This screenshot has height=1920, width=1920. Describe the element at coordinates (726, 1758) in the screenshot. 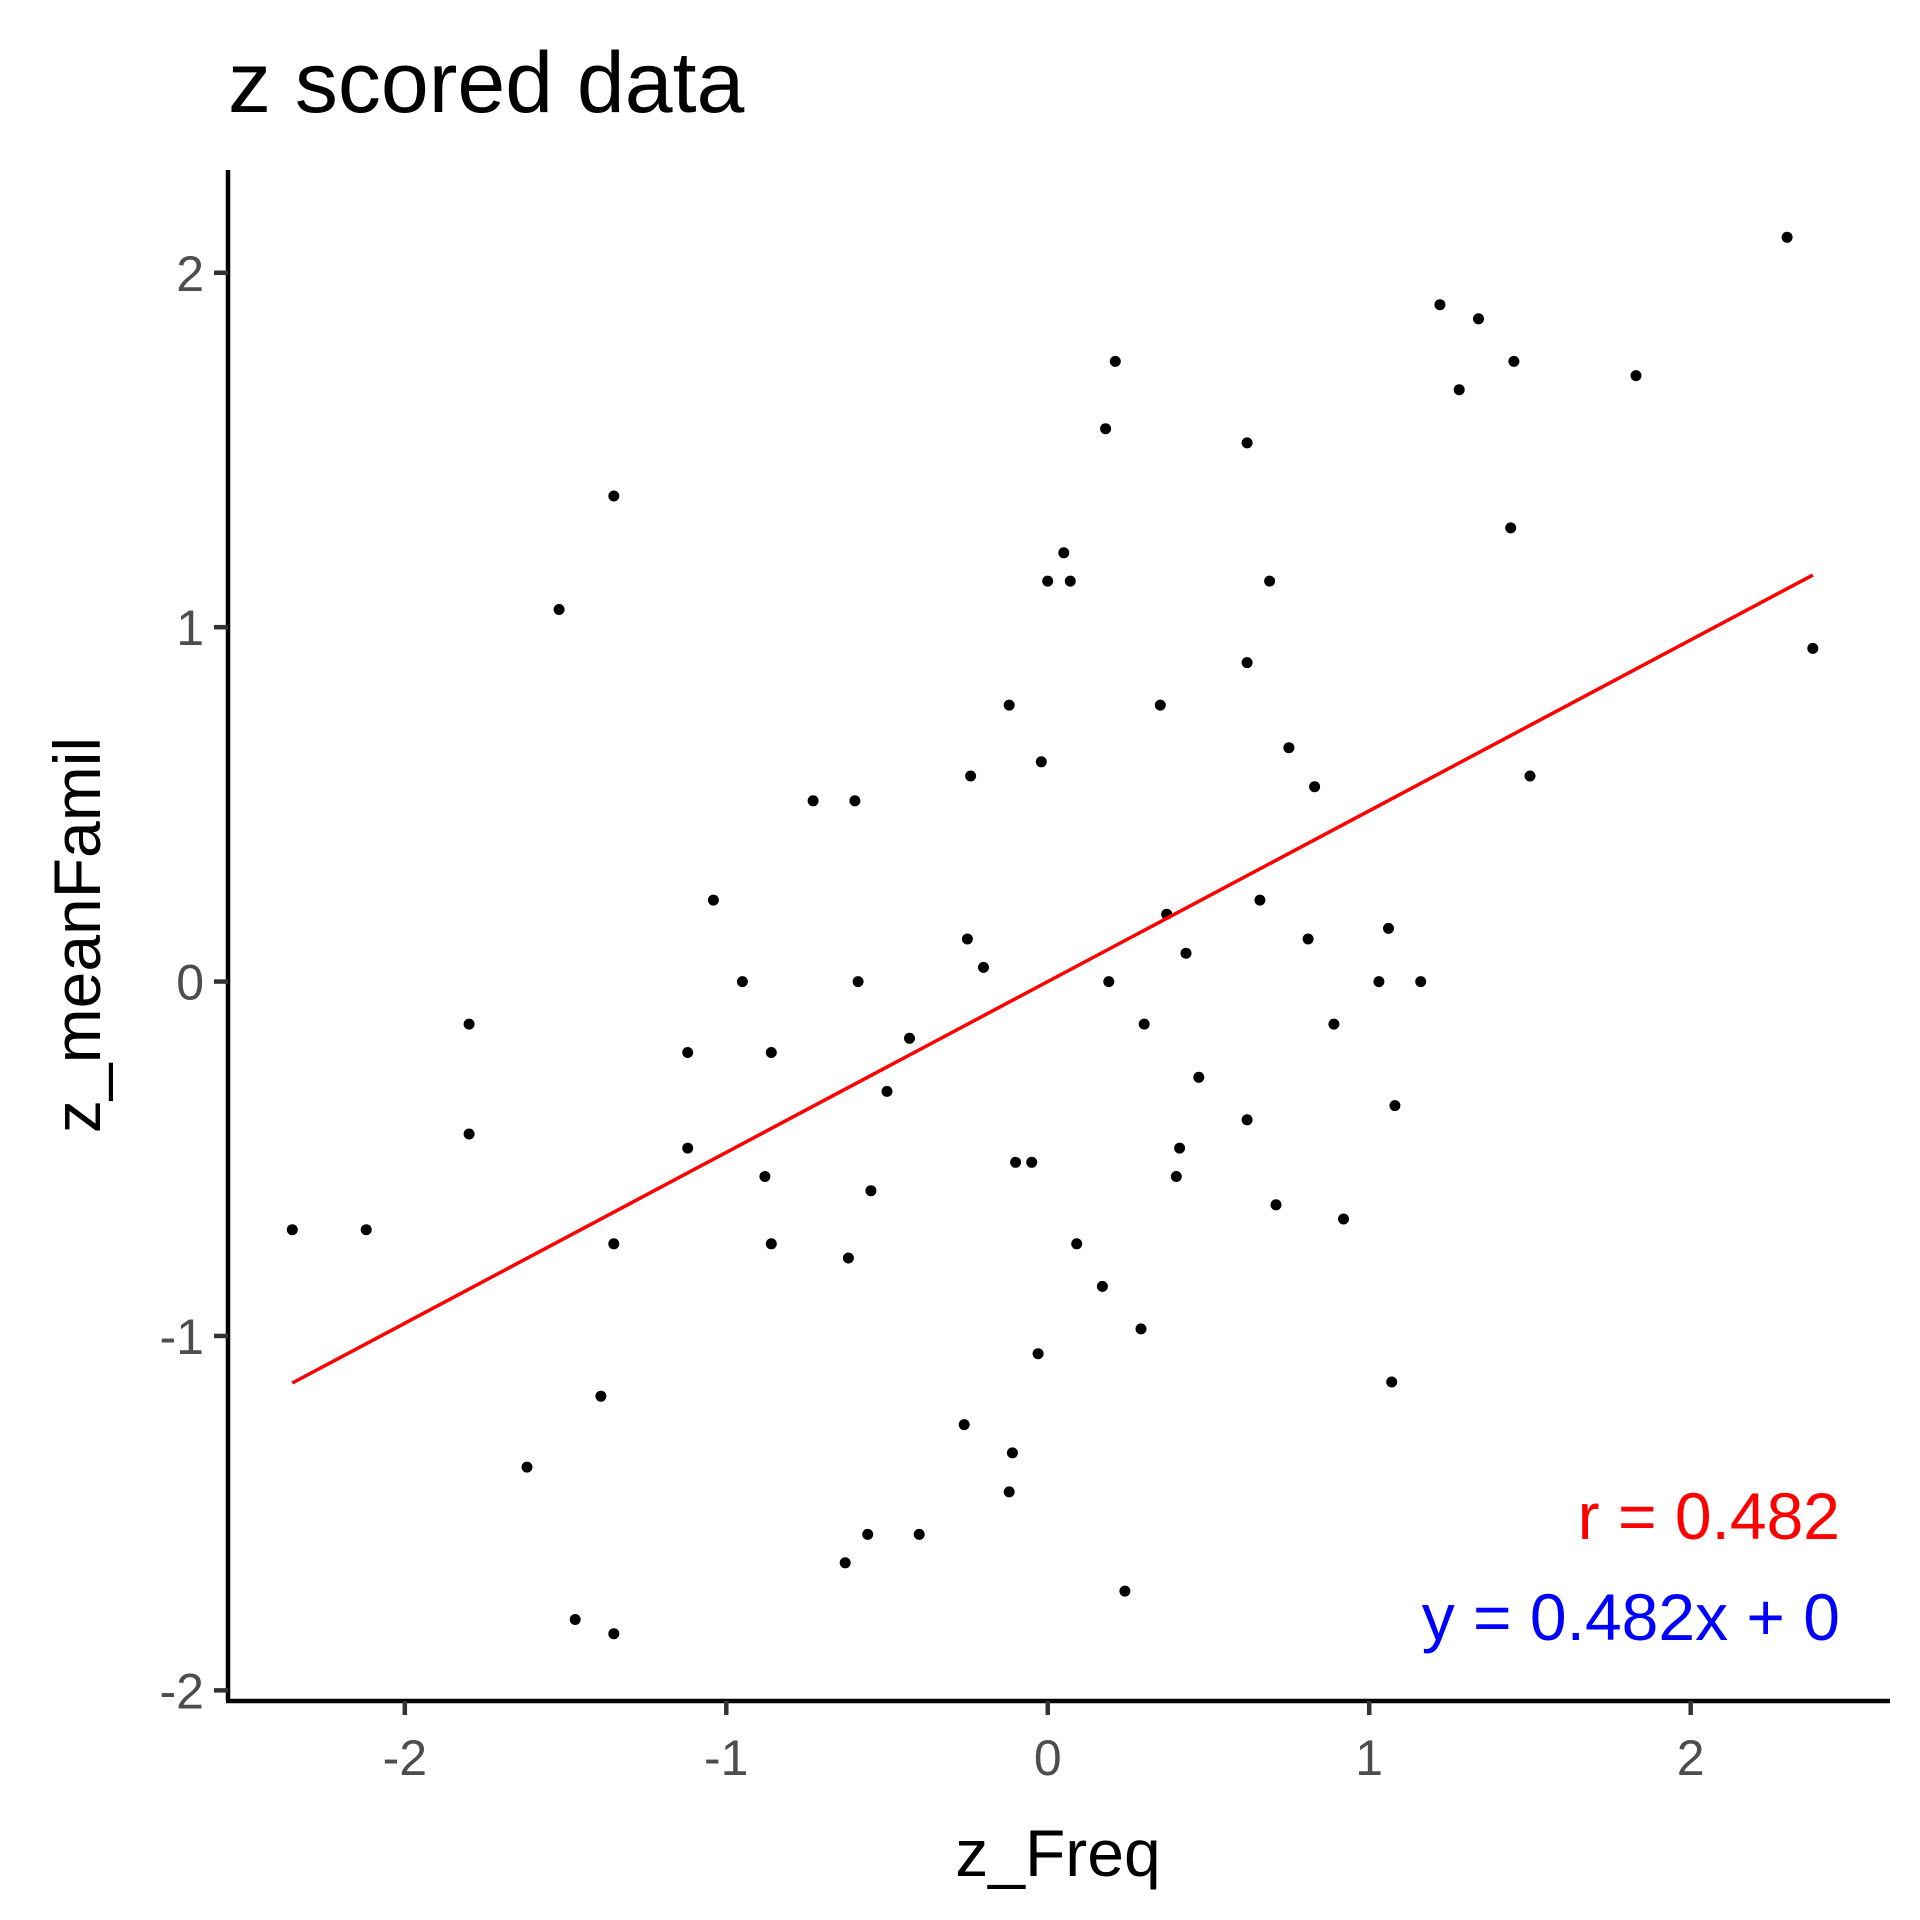

I see `x-tick-label: -1` at that location.